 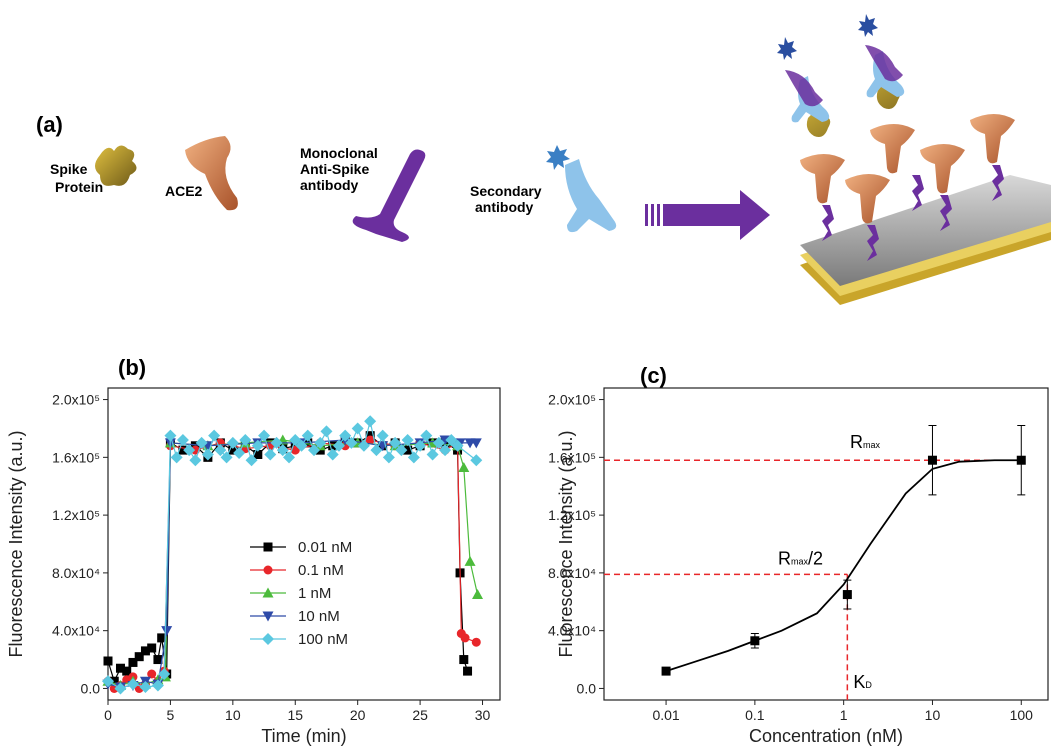 I want to click on legend-label: 0.1 nM, so click(x=321, y=570).